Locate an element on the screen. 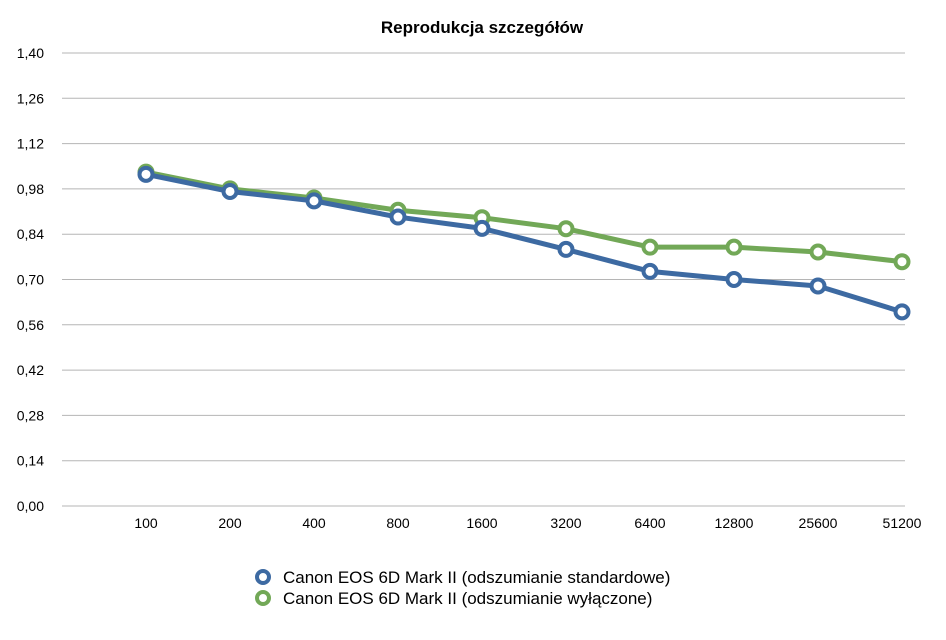  y-tick-label: 1,40 is located at coordinates (30, 53).